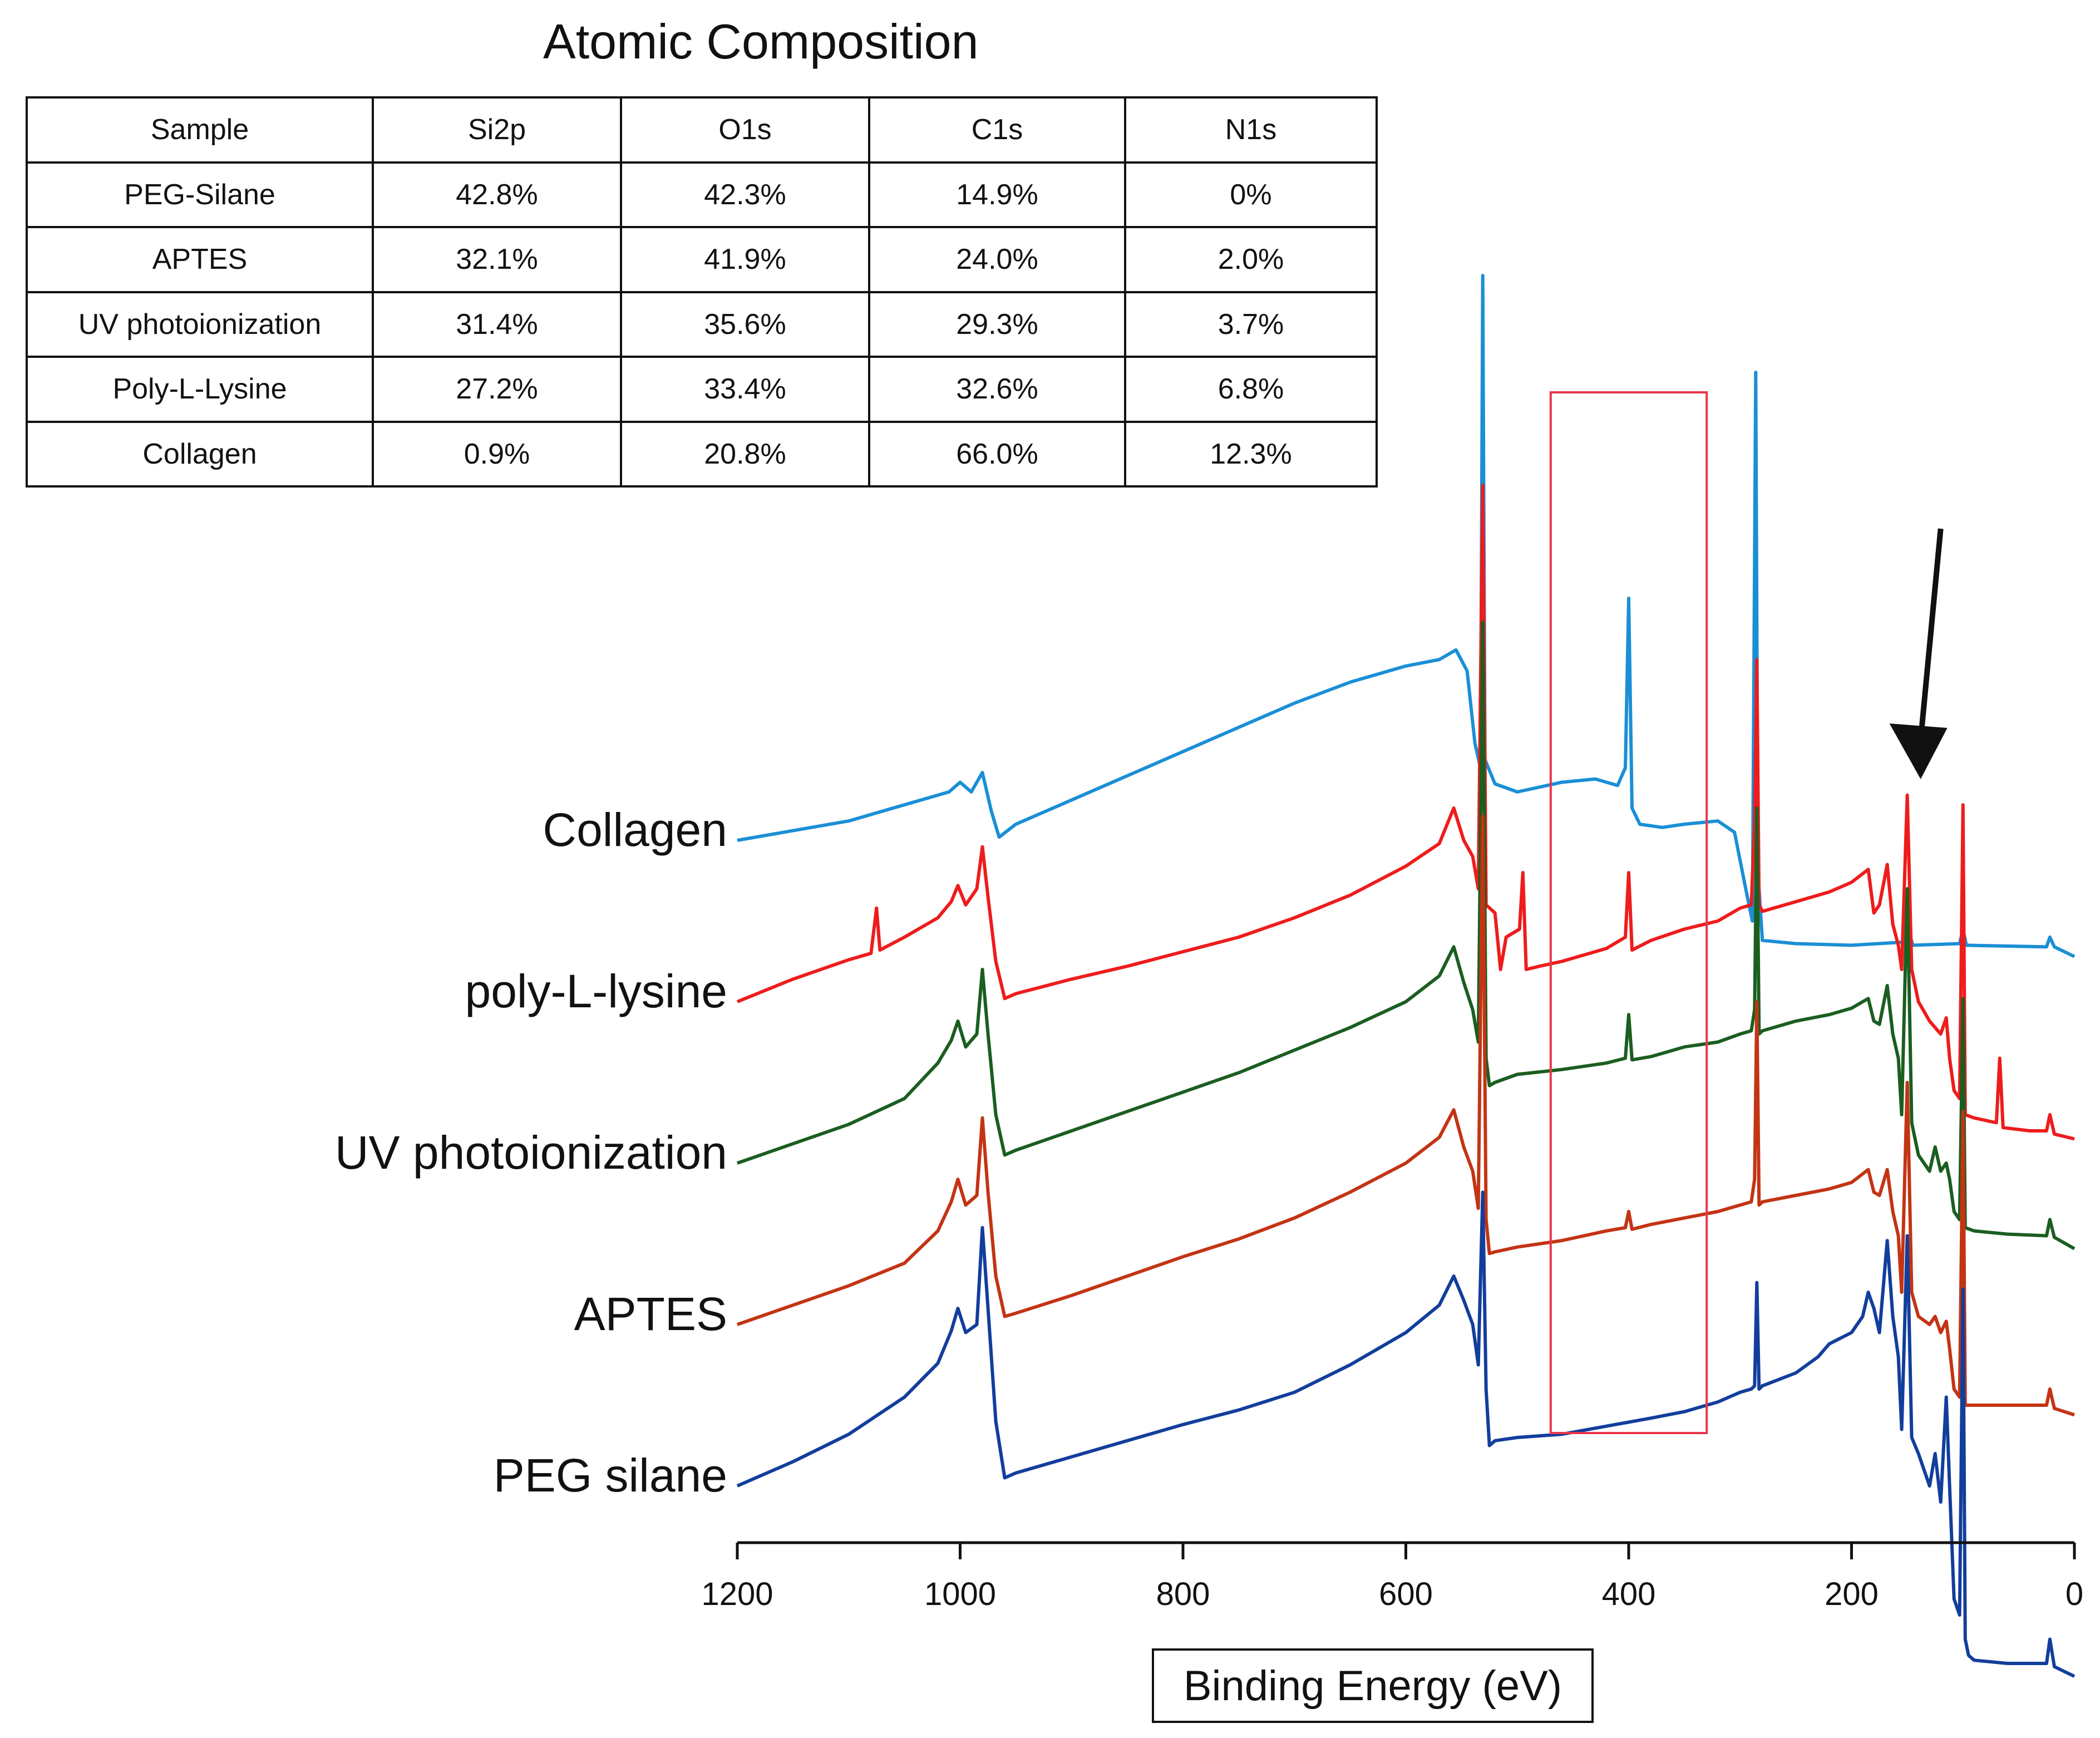 The image size is (2100, 1738). I want to click on table-cell: 3.7%, so click(1251, 324).